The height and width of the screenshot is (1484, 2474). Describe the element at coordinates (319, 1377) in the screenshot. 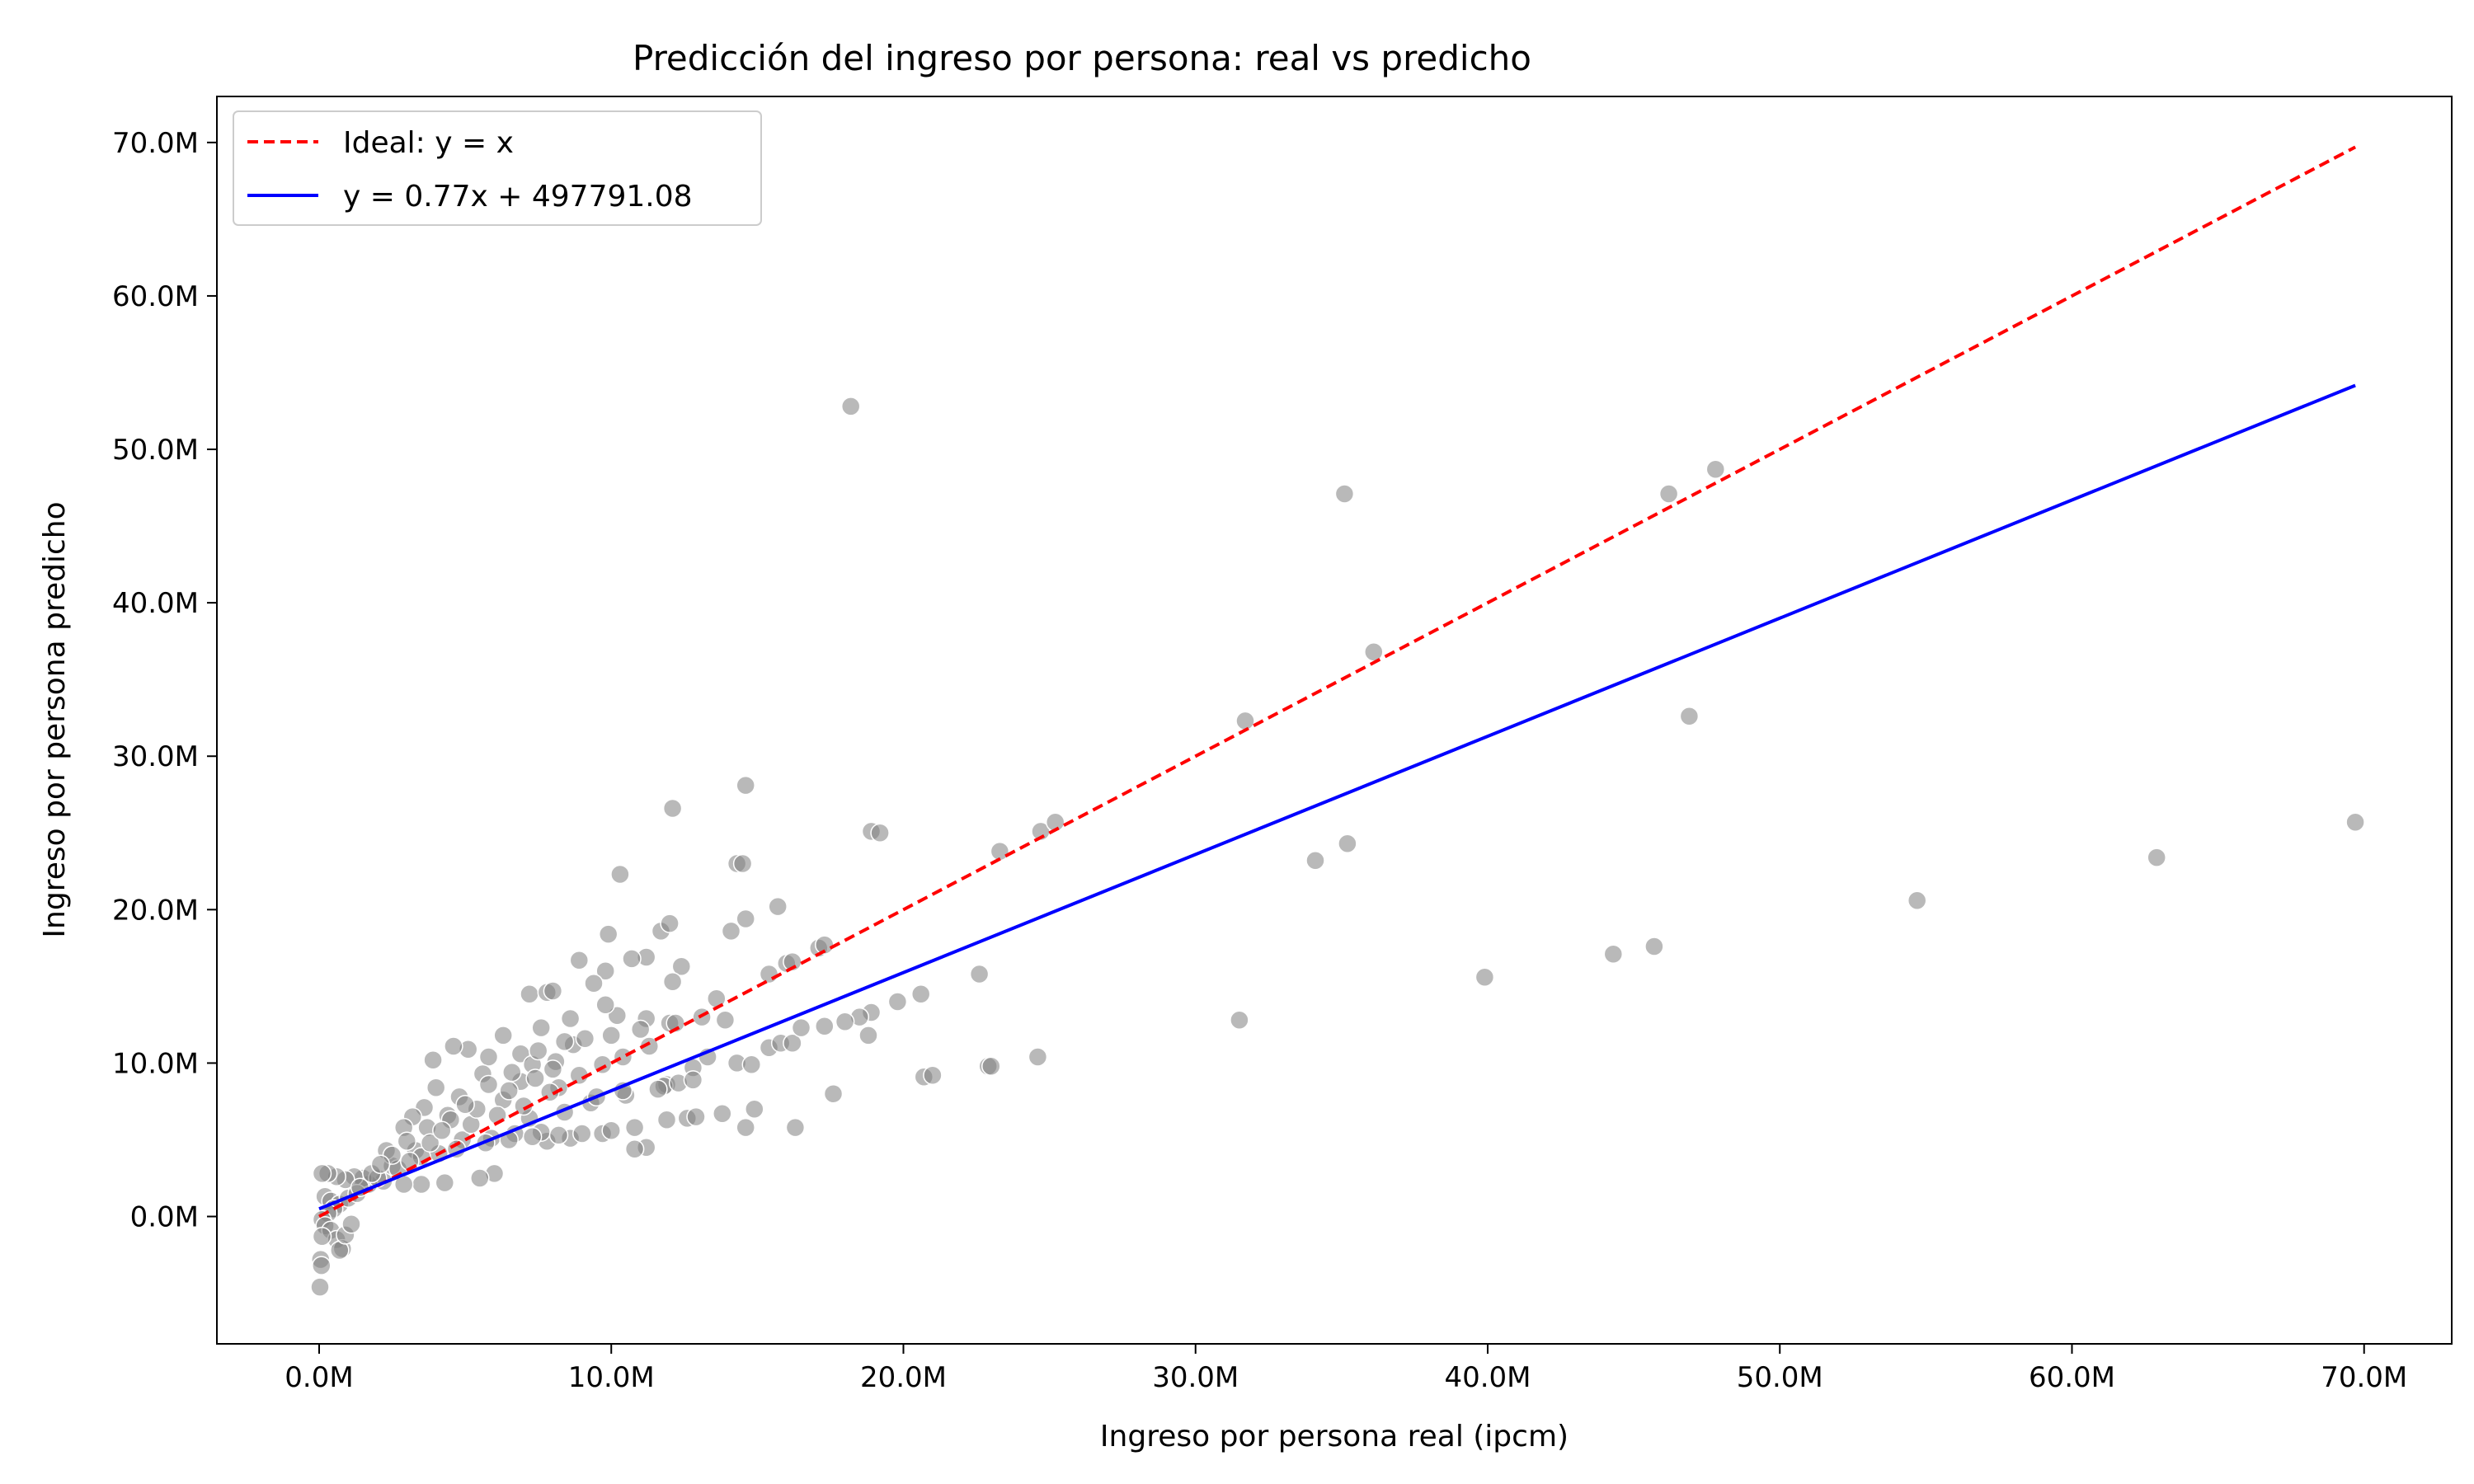

I see `x-tick-label-0: 0.0M` at that location.